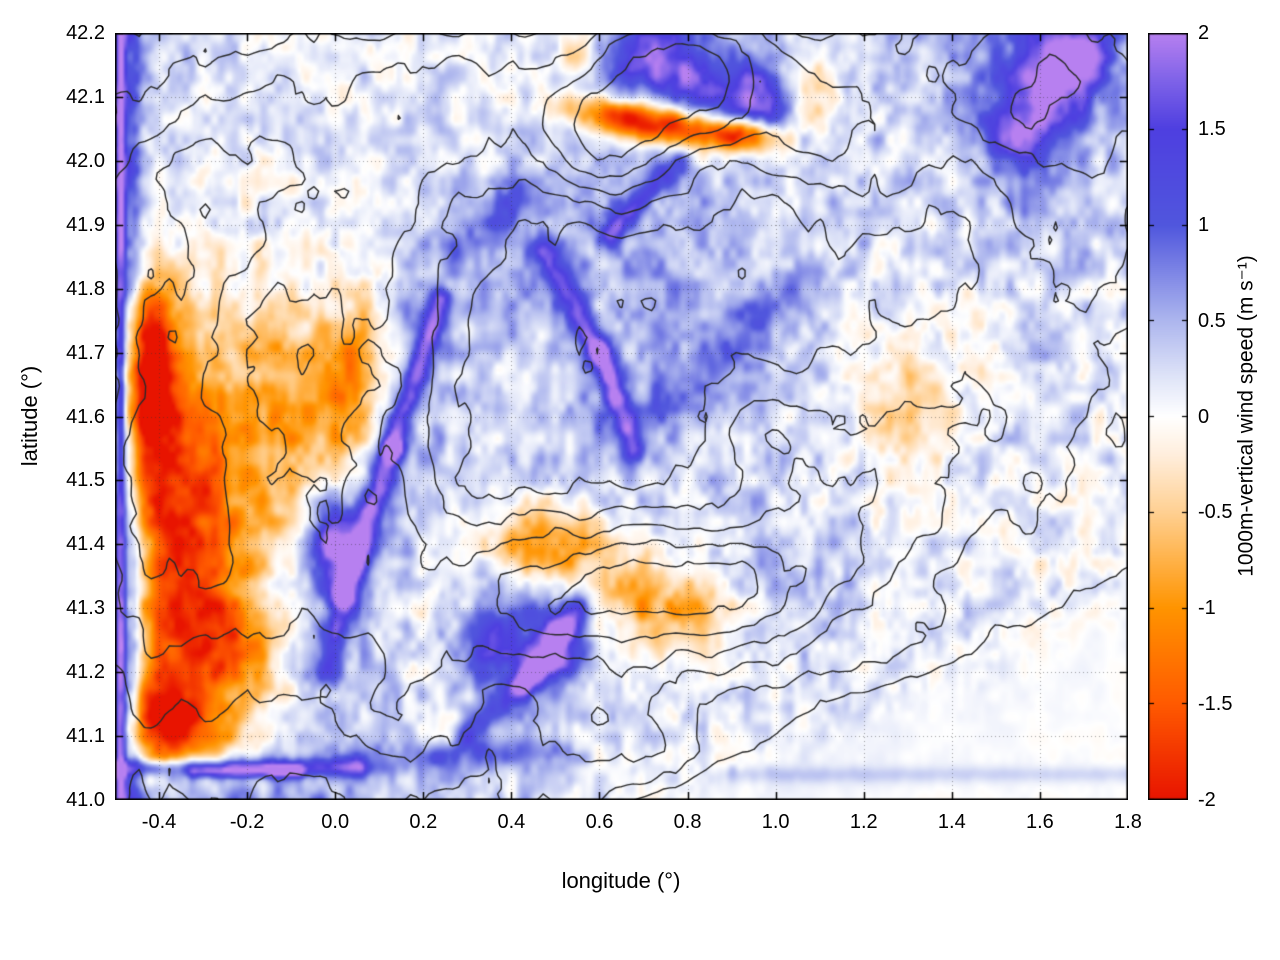 This screenshot has height=960, width=1280. What do you see at coordinates (85, 480) in the screenshot?
I see `y-tick-label: 41.5` at bounding box center [85, 480].